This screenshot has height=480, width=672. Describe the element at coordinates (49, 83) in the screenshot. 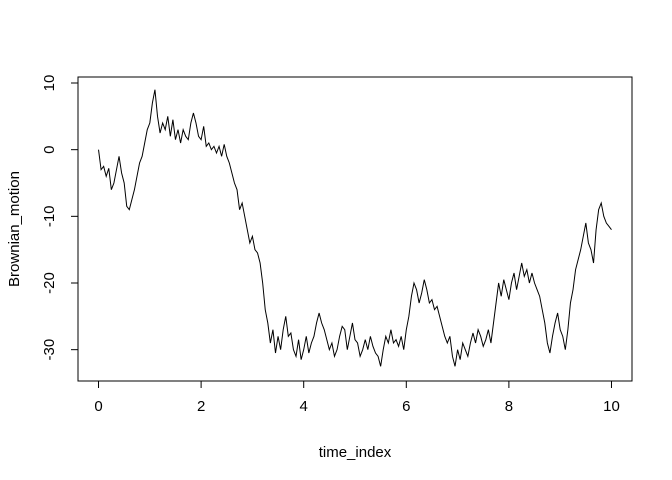

I see `y-tick-label: 10` at that location.